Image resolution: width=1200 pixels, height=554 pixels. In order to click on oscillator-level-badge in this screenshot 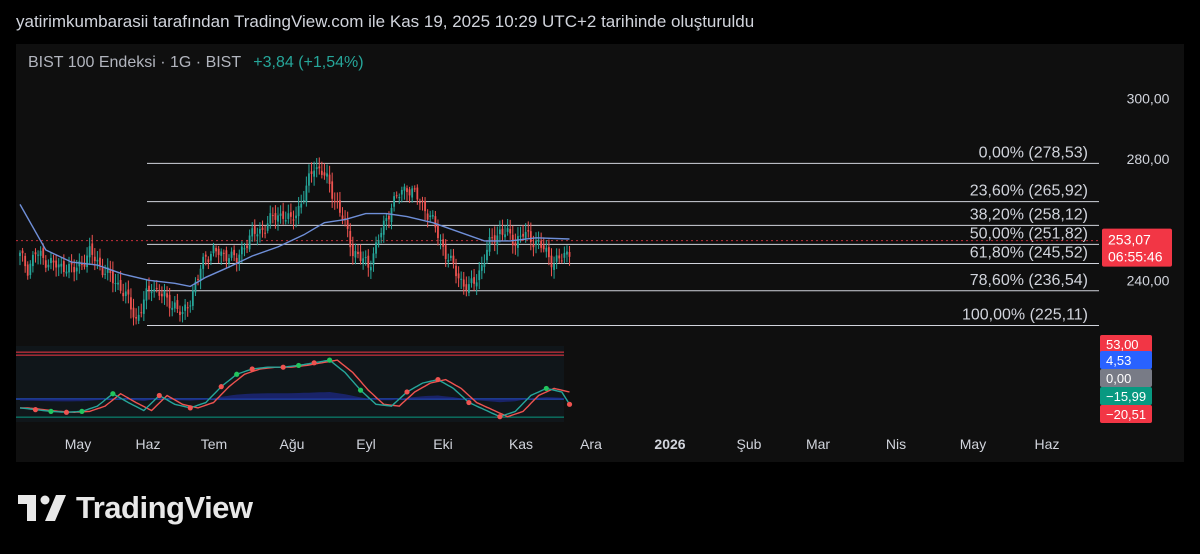, I will do `click(1126, 344)`.